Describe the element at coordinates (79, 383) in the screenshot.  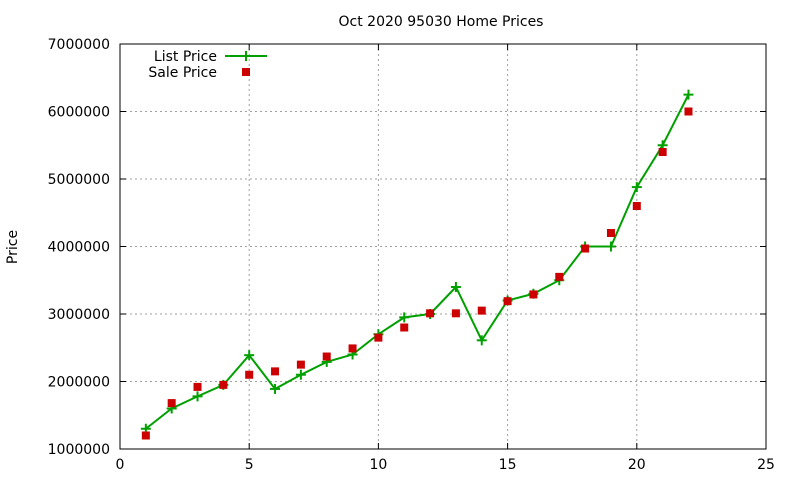
I see `y-tick-label: 2000000` at that location.